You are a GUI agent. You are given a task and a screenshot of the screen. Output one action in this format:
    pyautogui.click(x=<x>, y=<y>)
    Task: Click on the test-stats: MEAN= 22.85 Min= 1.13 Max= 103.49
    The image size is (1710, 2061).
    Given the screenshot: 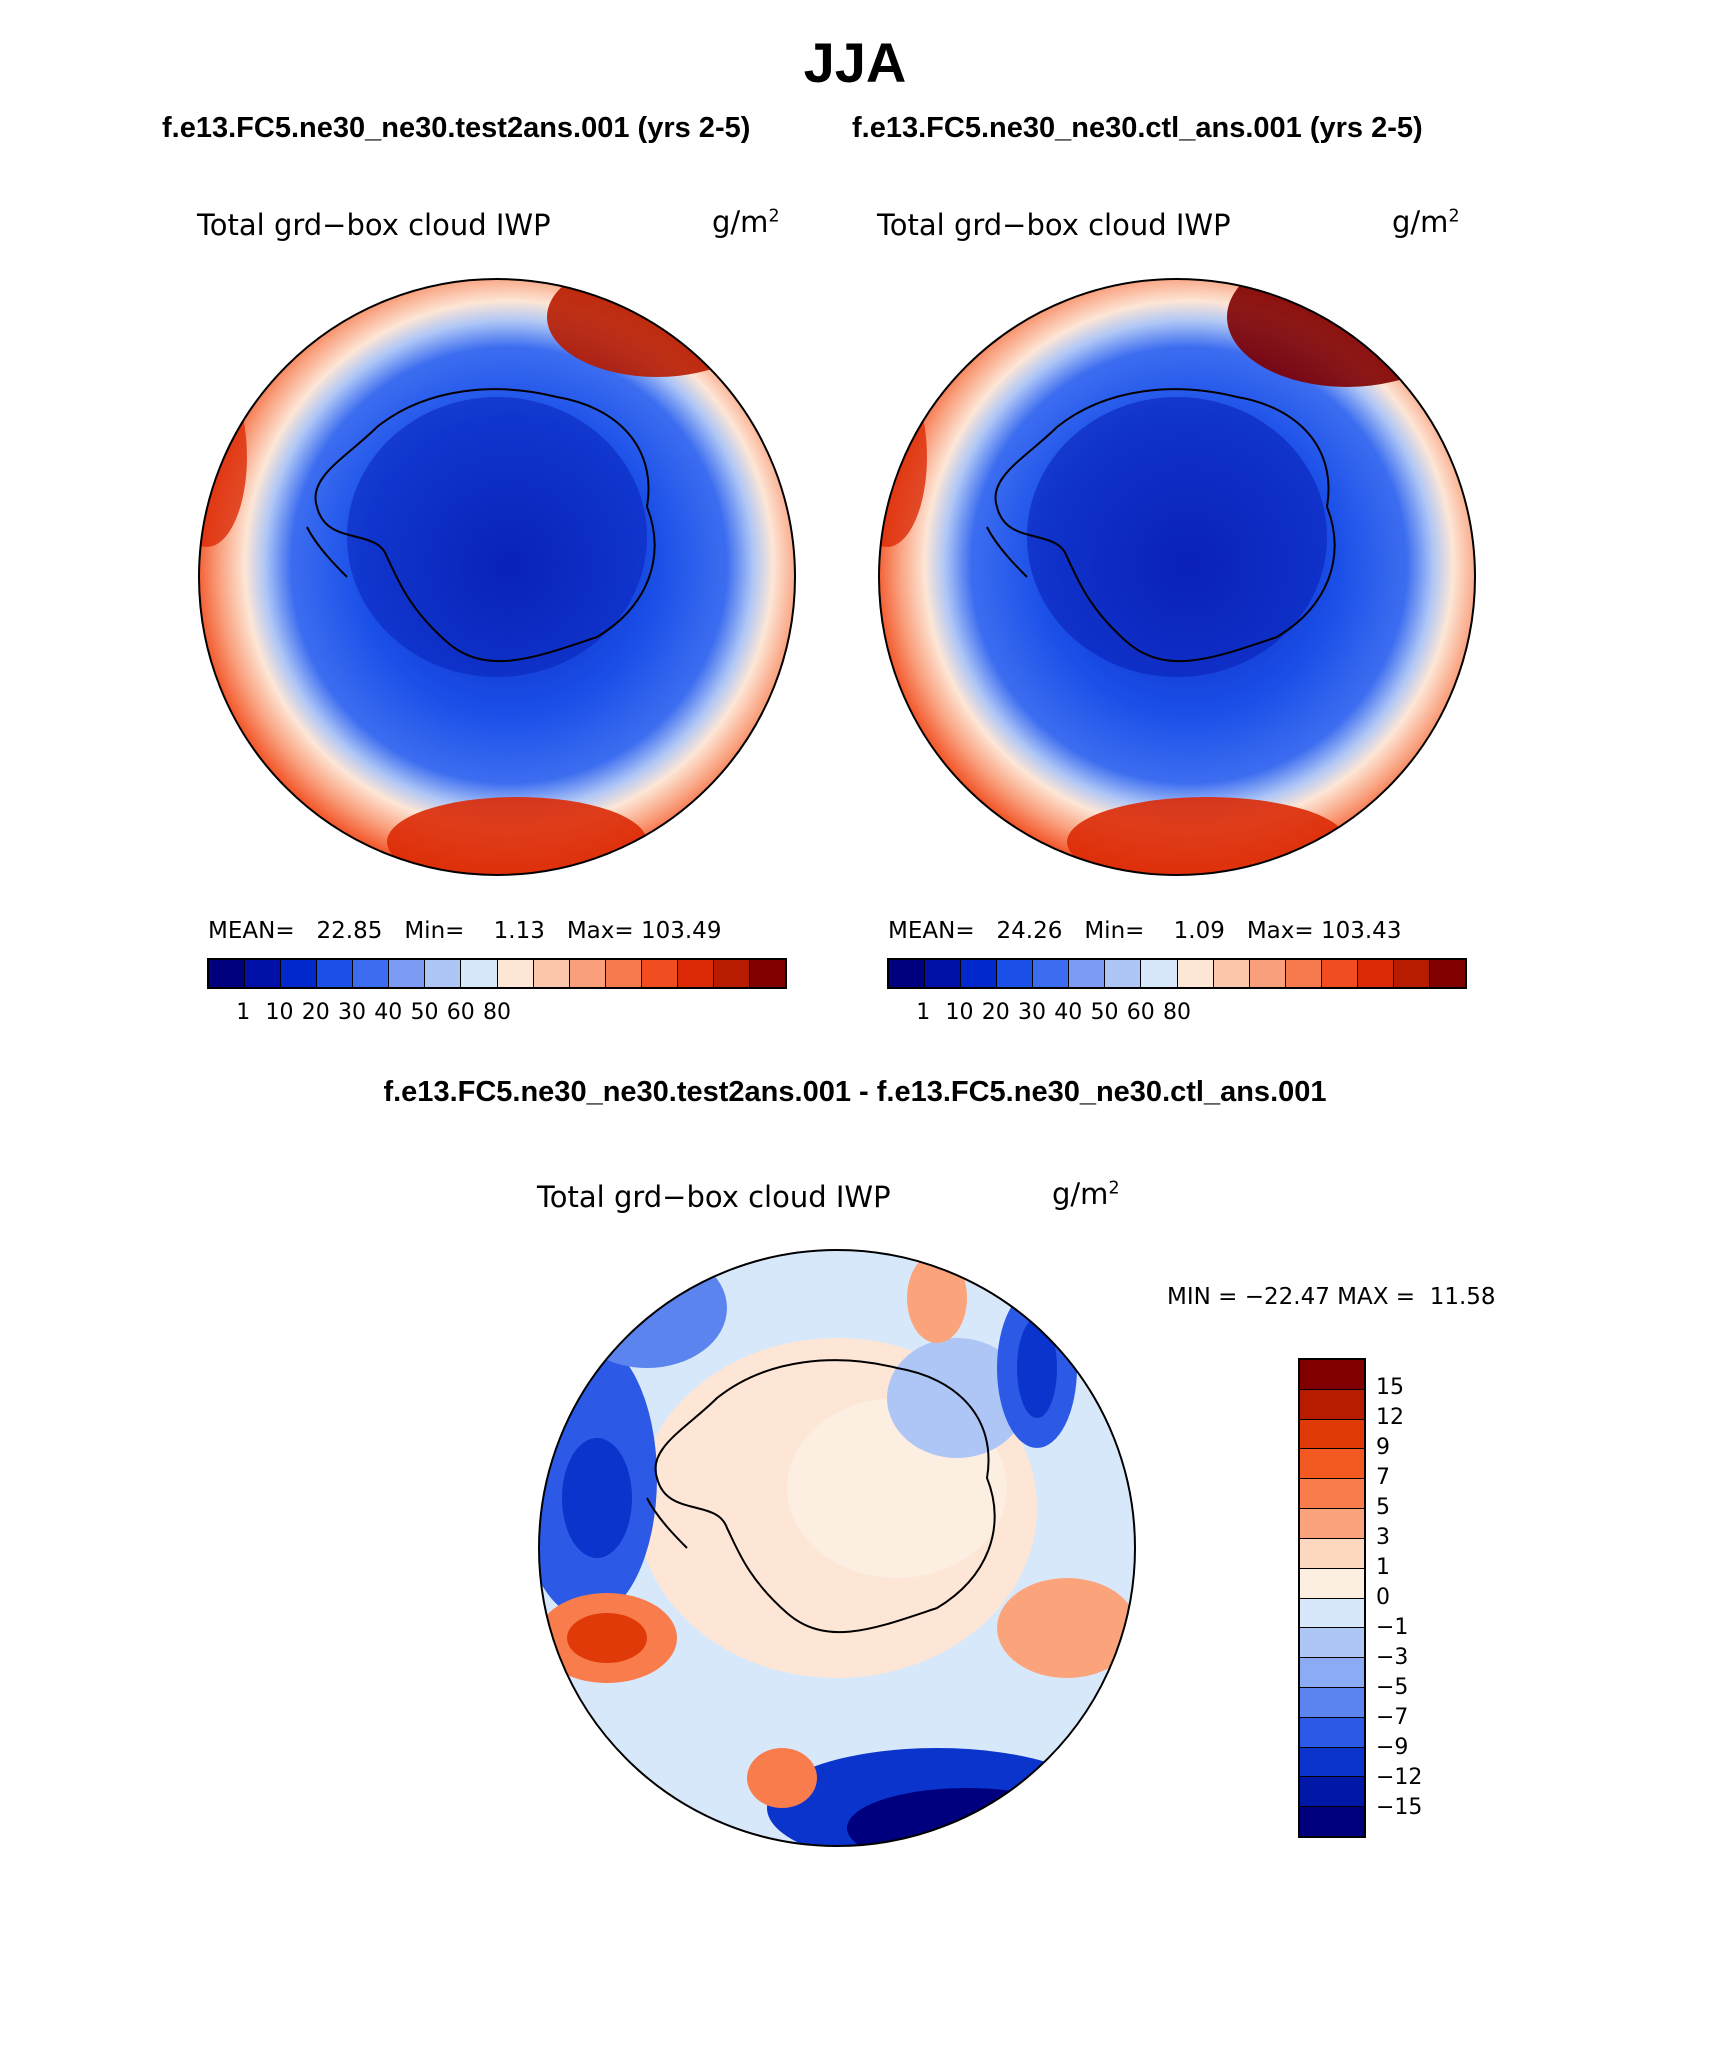 What is the action you would take?
    pyautogui.click(x=465, y=931)
    